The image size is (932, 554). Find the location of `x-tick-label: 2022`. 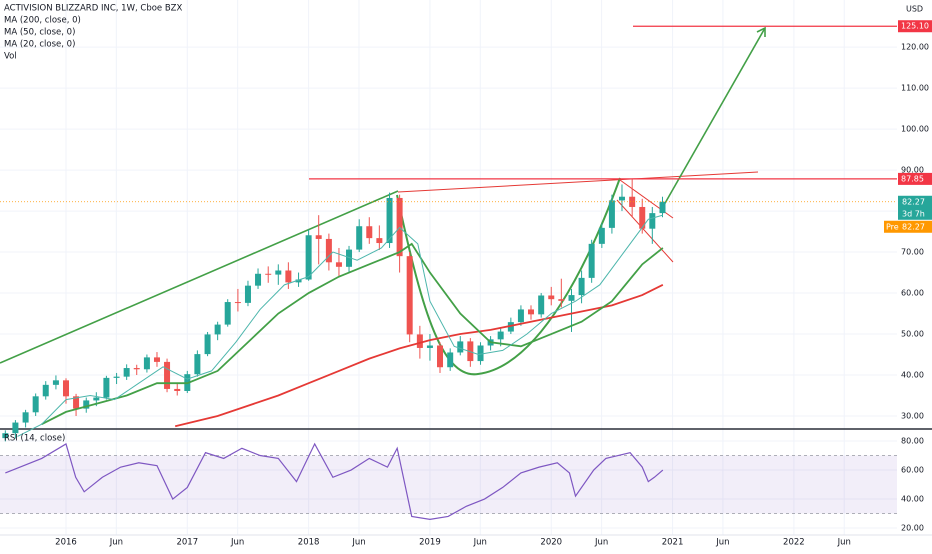

x-tick-label: 2022 is located at coordinates (794, 543).